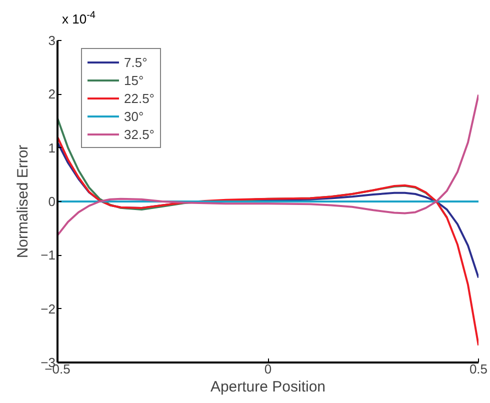 Image resolution: width=490 pixels, height=403 pixels. What do you see at coordinates (79, 18) in the screenshot?
I see `text: x 10$^{-4}$` at bounding box center [79, 18].